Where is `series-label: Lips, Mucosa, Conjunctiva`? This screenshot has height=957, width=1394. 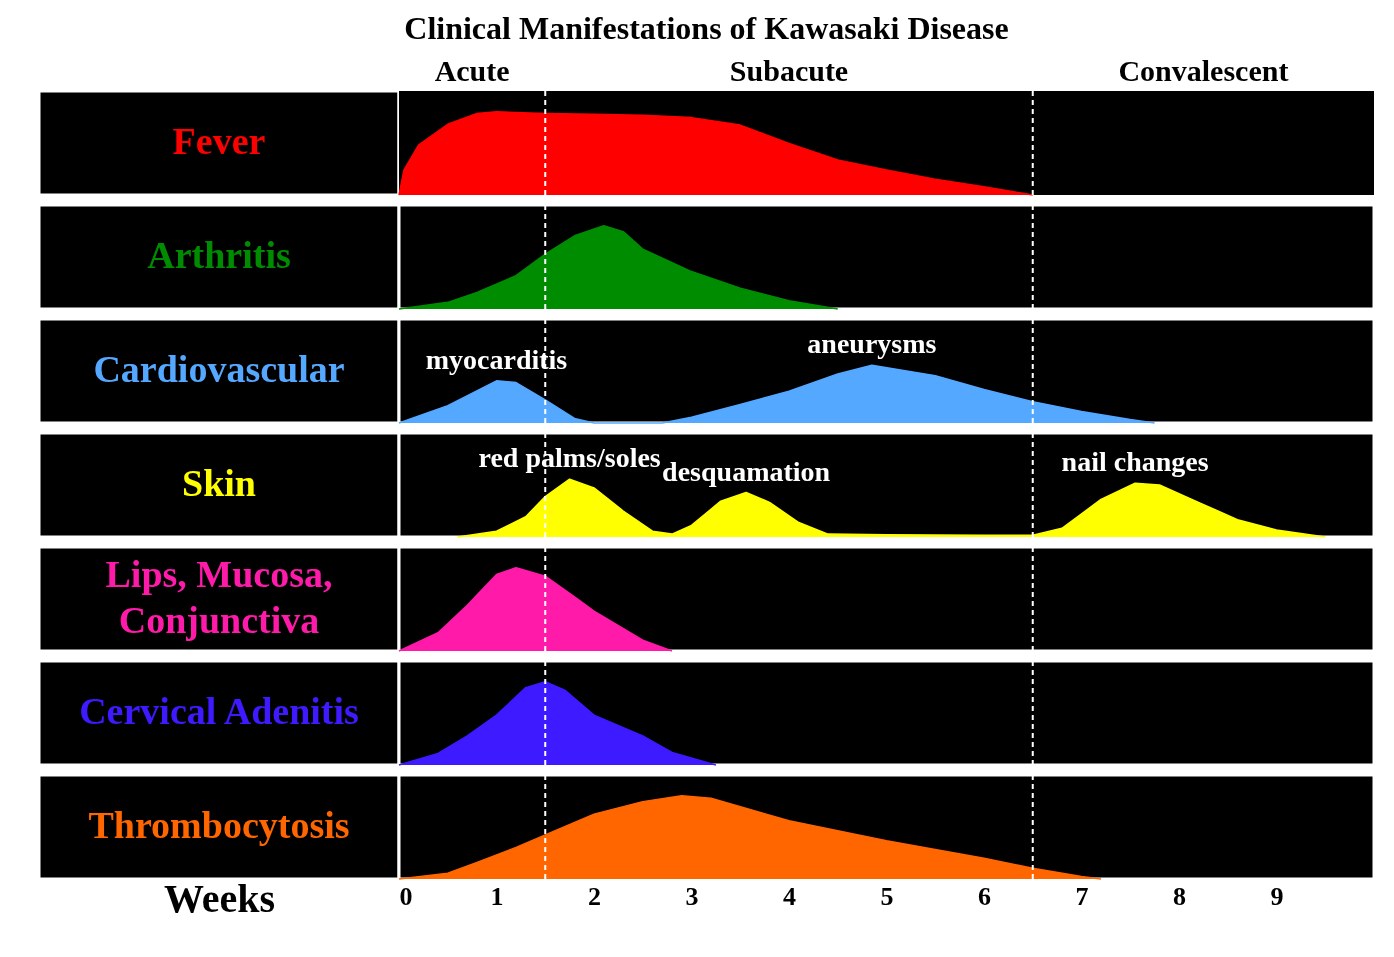
series-label: Lips, Mucosa, Conjunctiva is located at coordinates (219, 597).